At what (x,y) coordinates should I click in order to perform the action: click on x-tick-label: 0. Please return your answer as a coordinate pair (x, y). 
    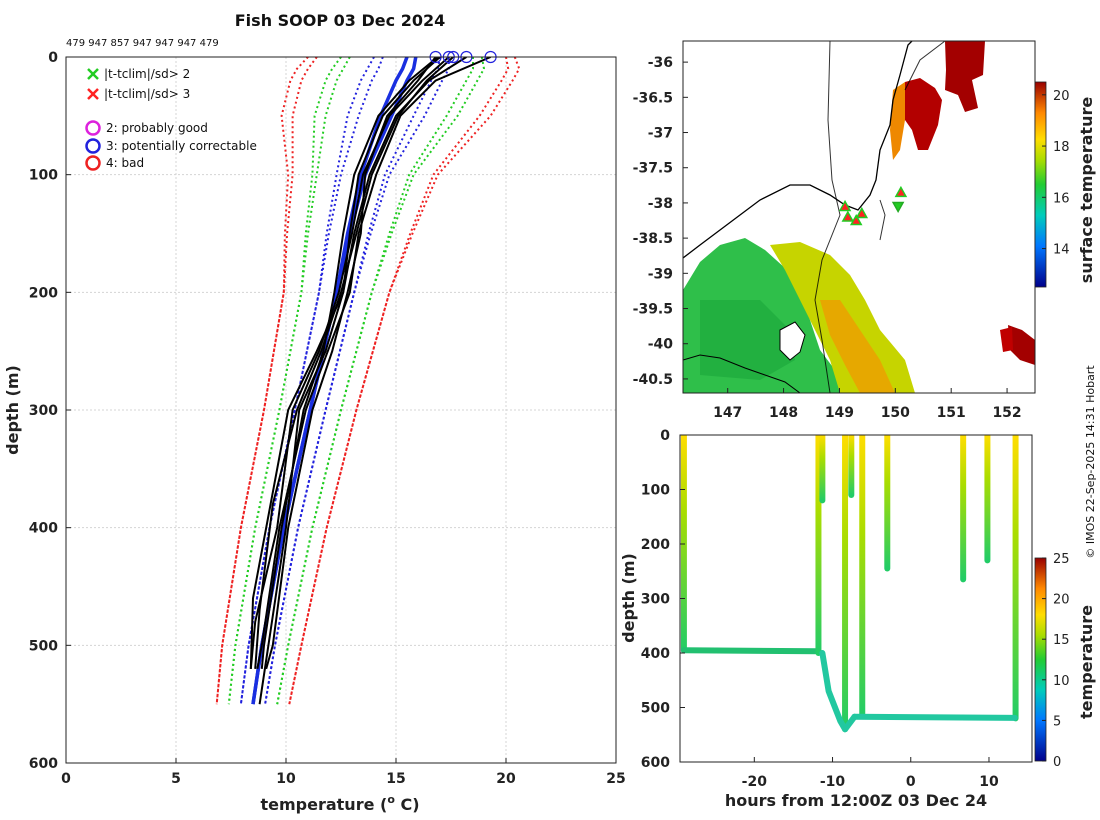
    Looking at the image, I should click on (66, 779).